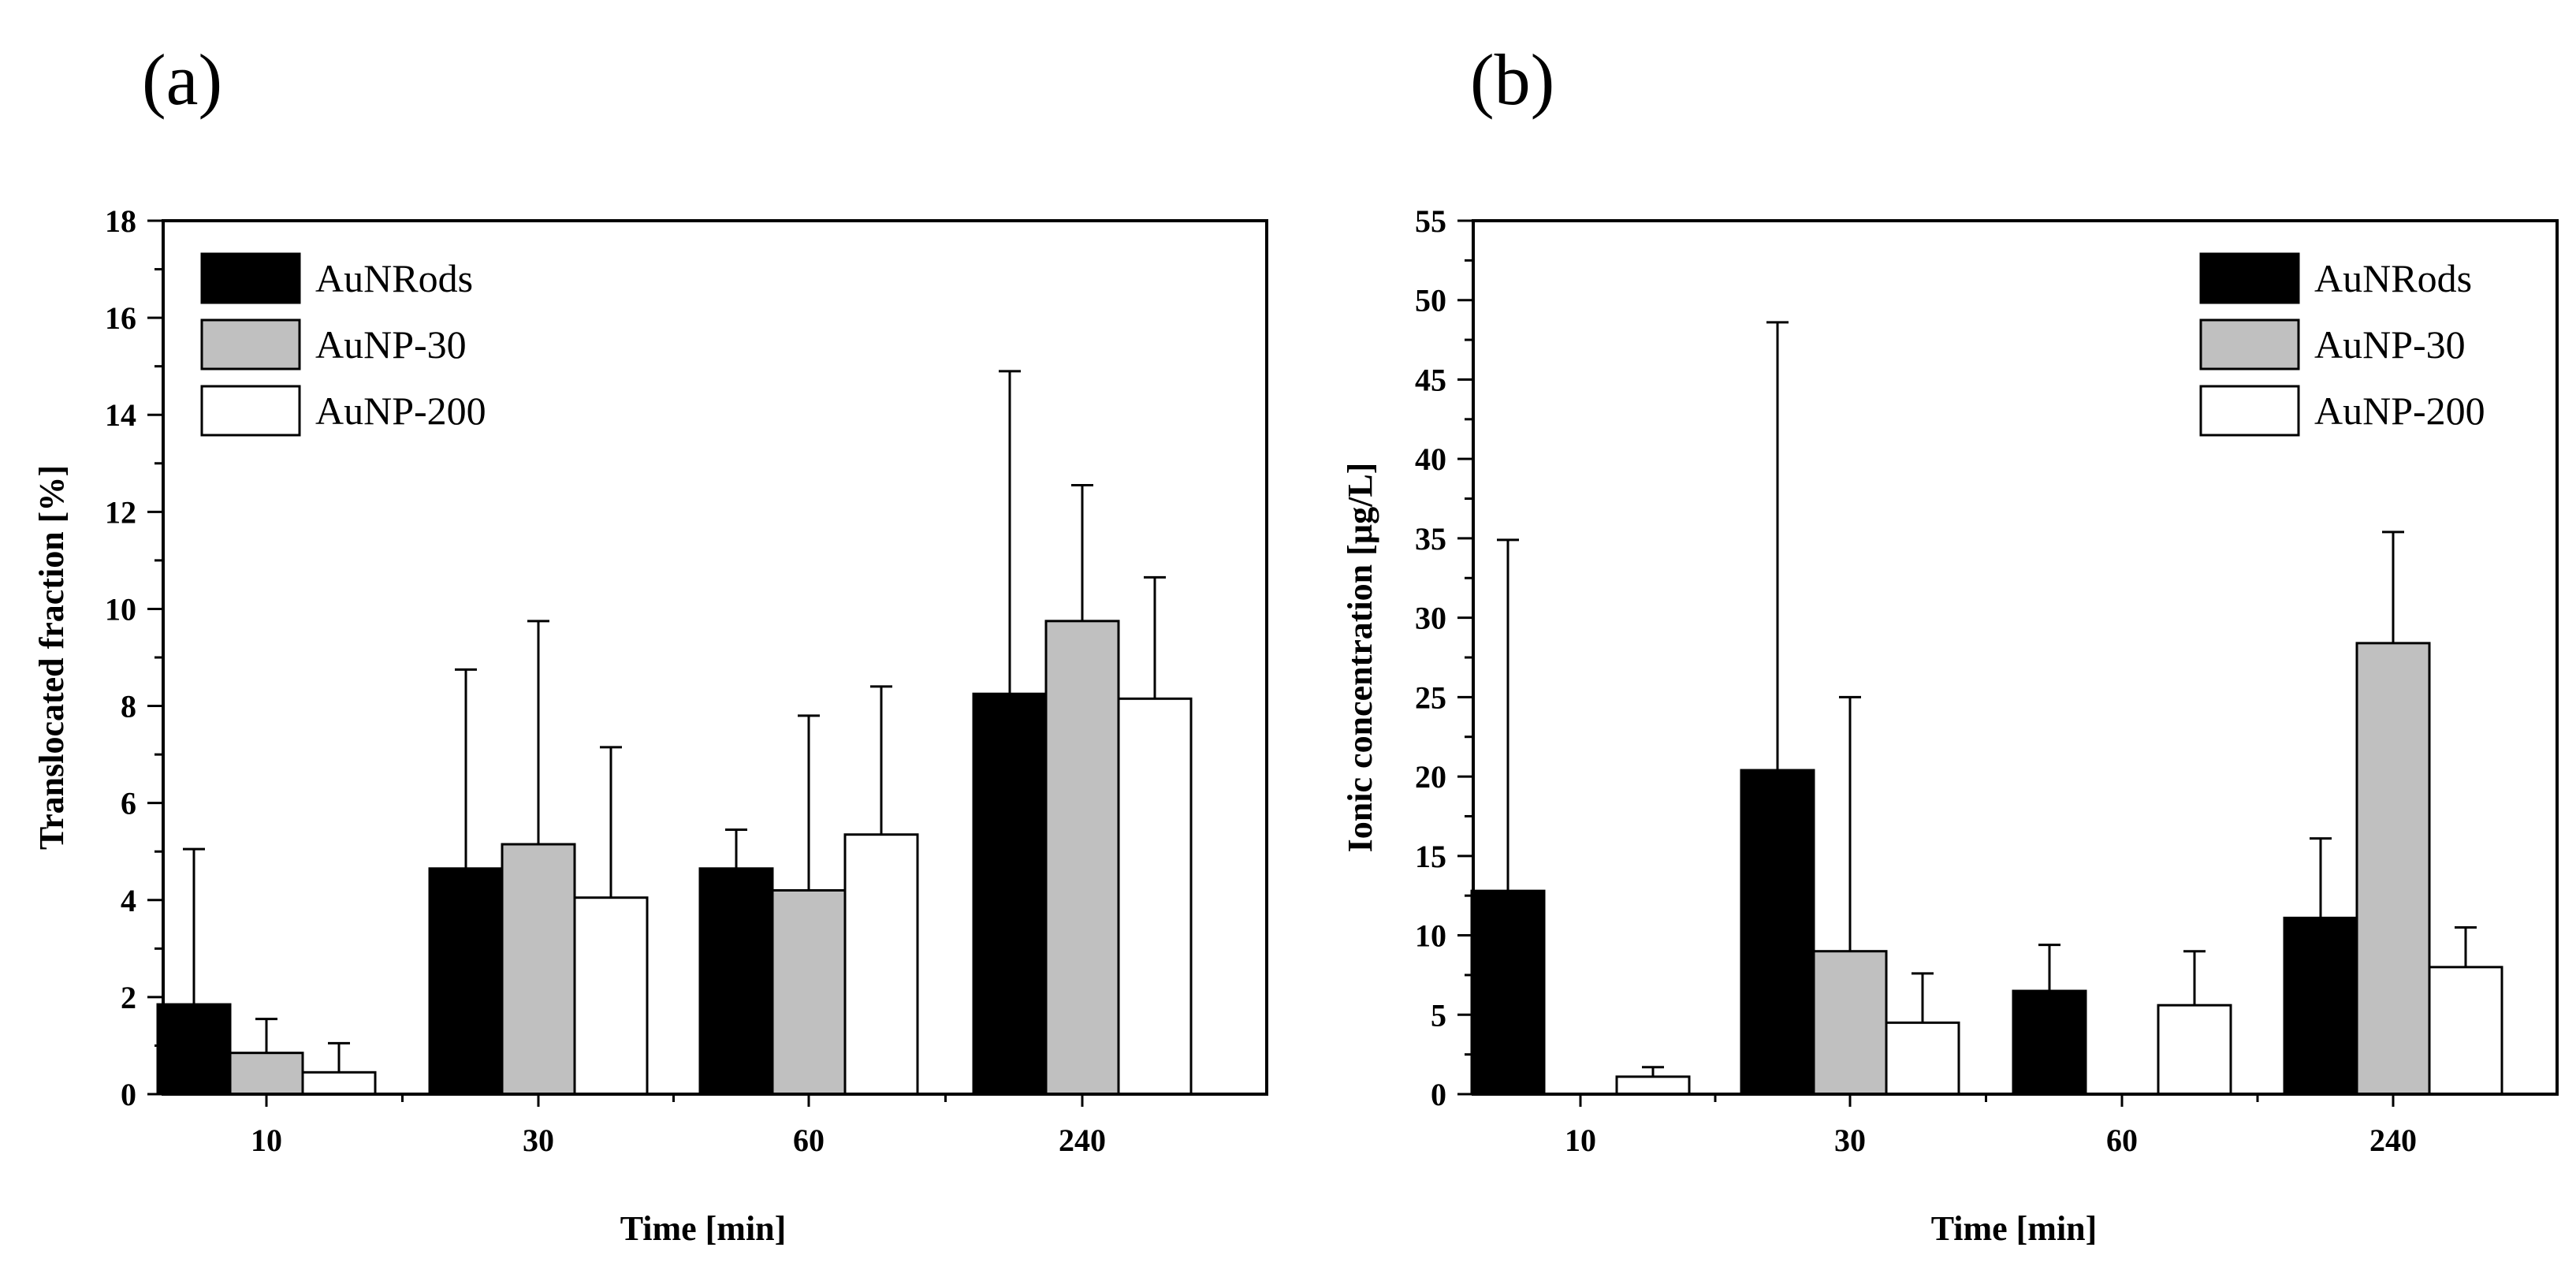 This screenshot has height=1266, width=2576. Describe the element at coordinates (120, 512) in the screenshot. I see `ytick-label-12-a: 12` at that location.